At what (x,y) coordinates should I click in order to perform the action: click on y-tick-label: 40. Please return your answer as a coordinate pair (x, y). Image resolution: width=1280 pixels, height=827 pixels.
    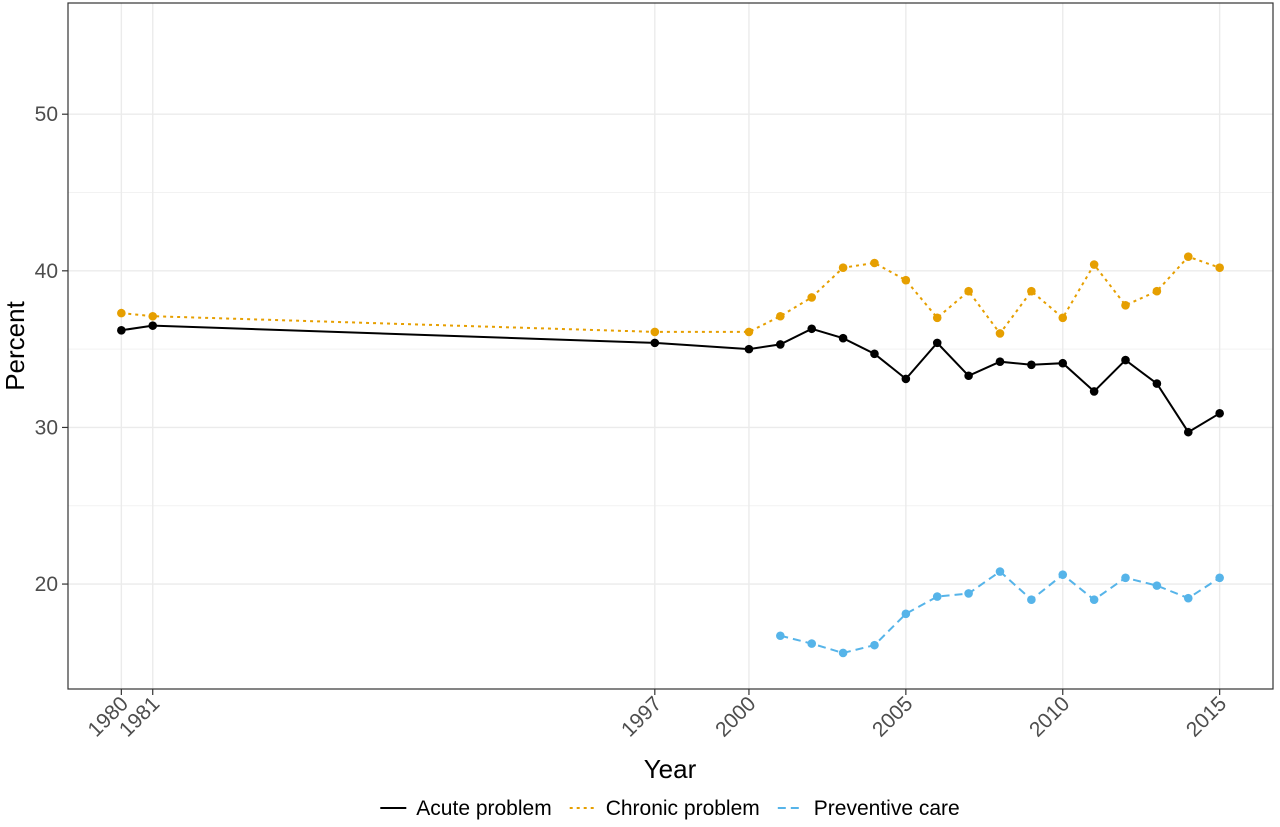
    Looking at the image, I should click on (46, 271).